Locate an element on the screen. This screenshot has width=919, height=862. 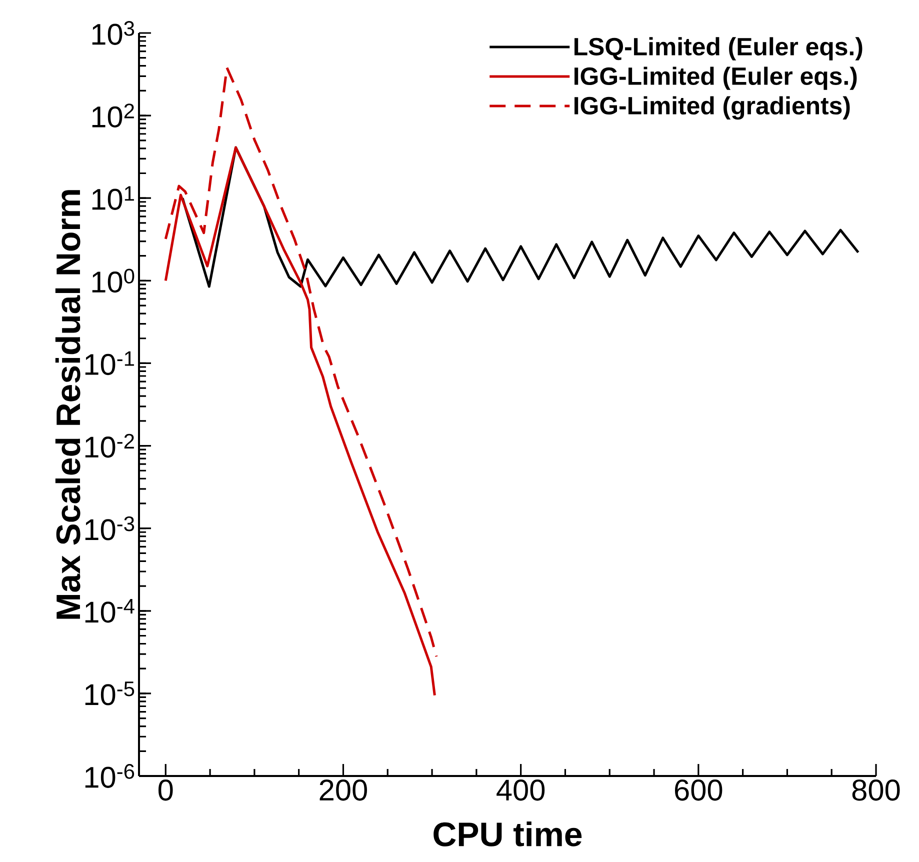
y-tick-label: 10$^{2}$ is located at coordinates (113, 116).